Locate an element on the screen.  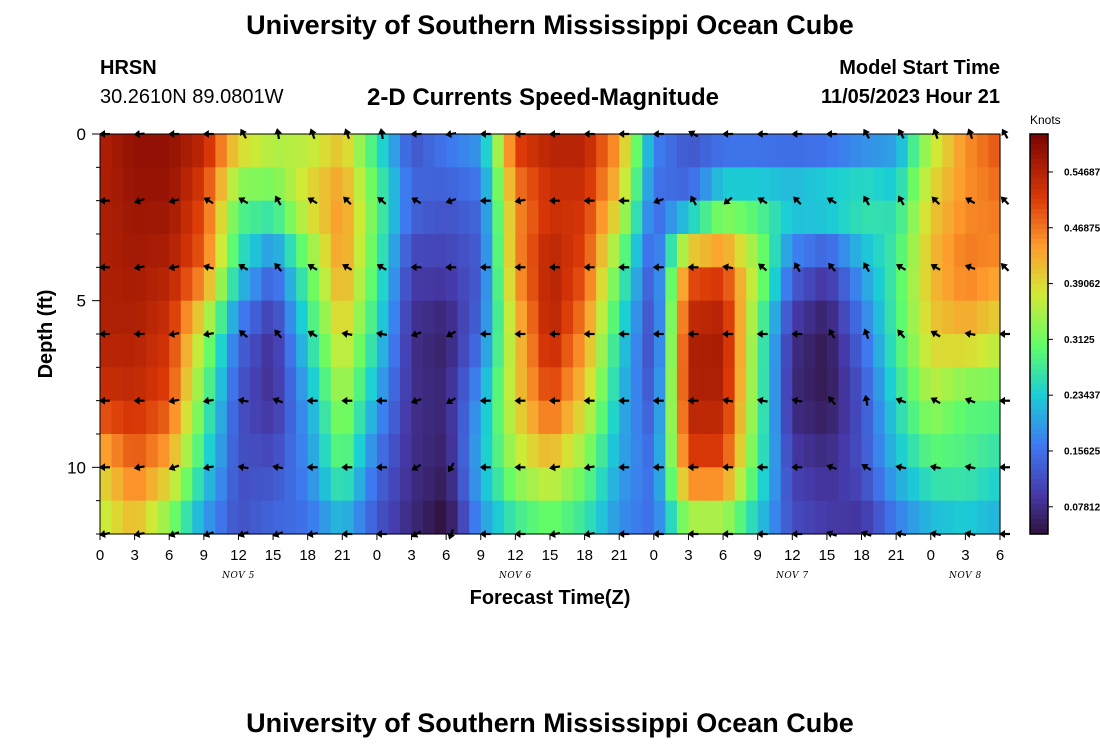
x-tick-label: 9 is located at coordinates (758, 555).